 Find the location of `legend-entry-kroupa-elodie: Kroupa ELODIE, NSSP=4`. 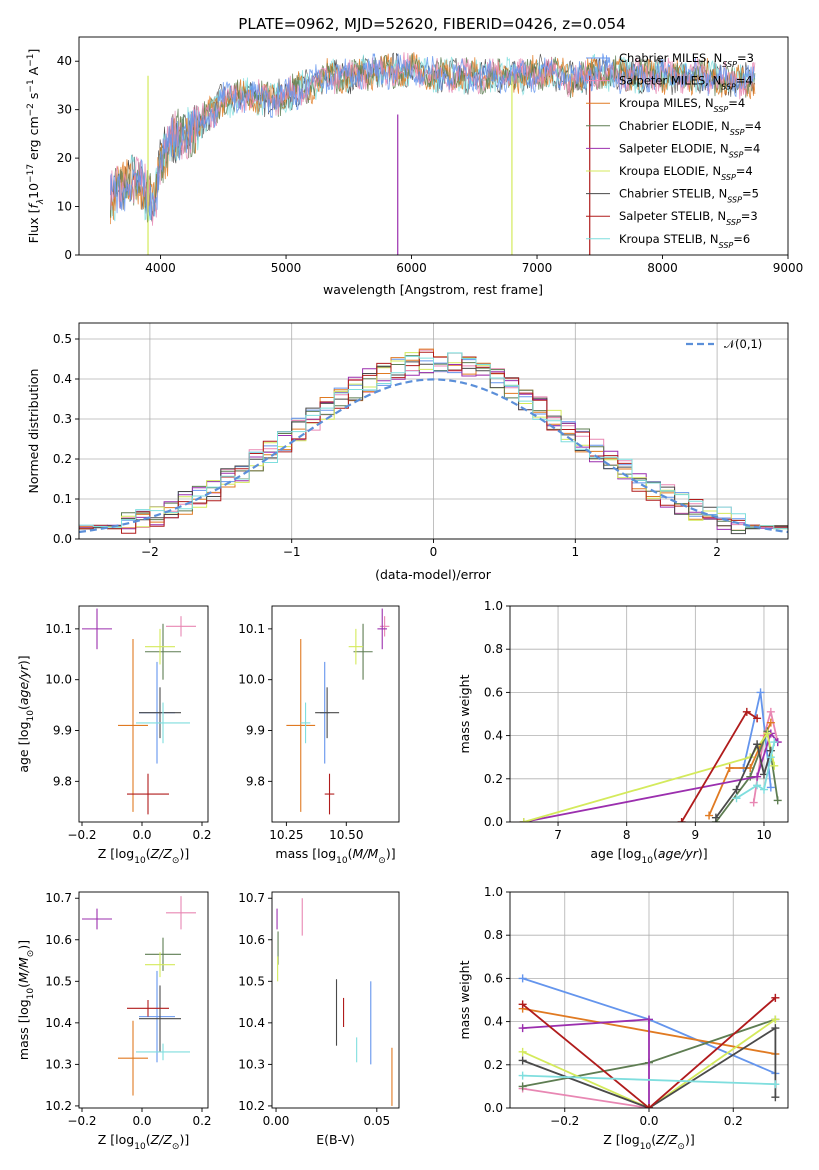

legend-entry-kroupa-elodie: Kroupa ELODIE, NSSP=4 is located at coordinates (686, 173).